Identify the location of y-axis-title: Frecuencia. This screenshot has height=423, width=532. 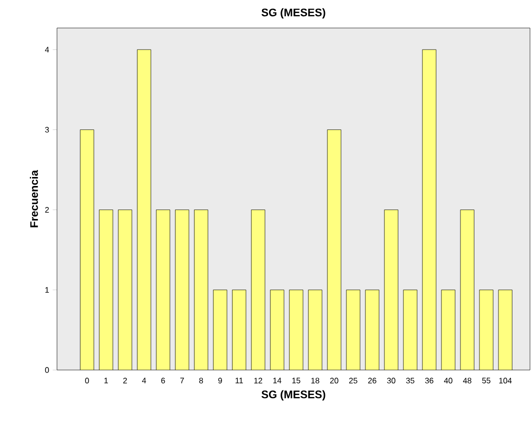
(34, 199).